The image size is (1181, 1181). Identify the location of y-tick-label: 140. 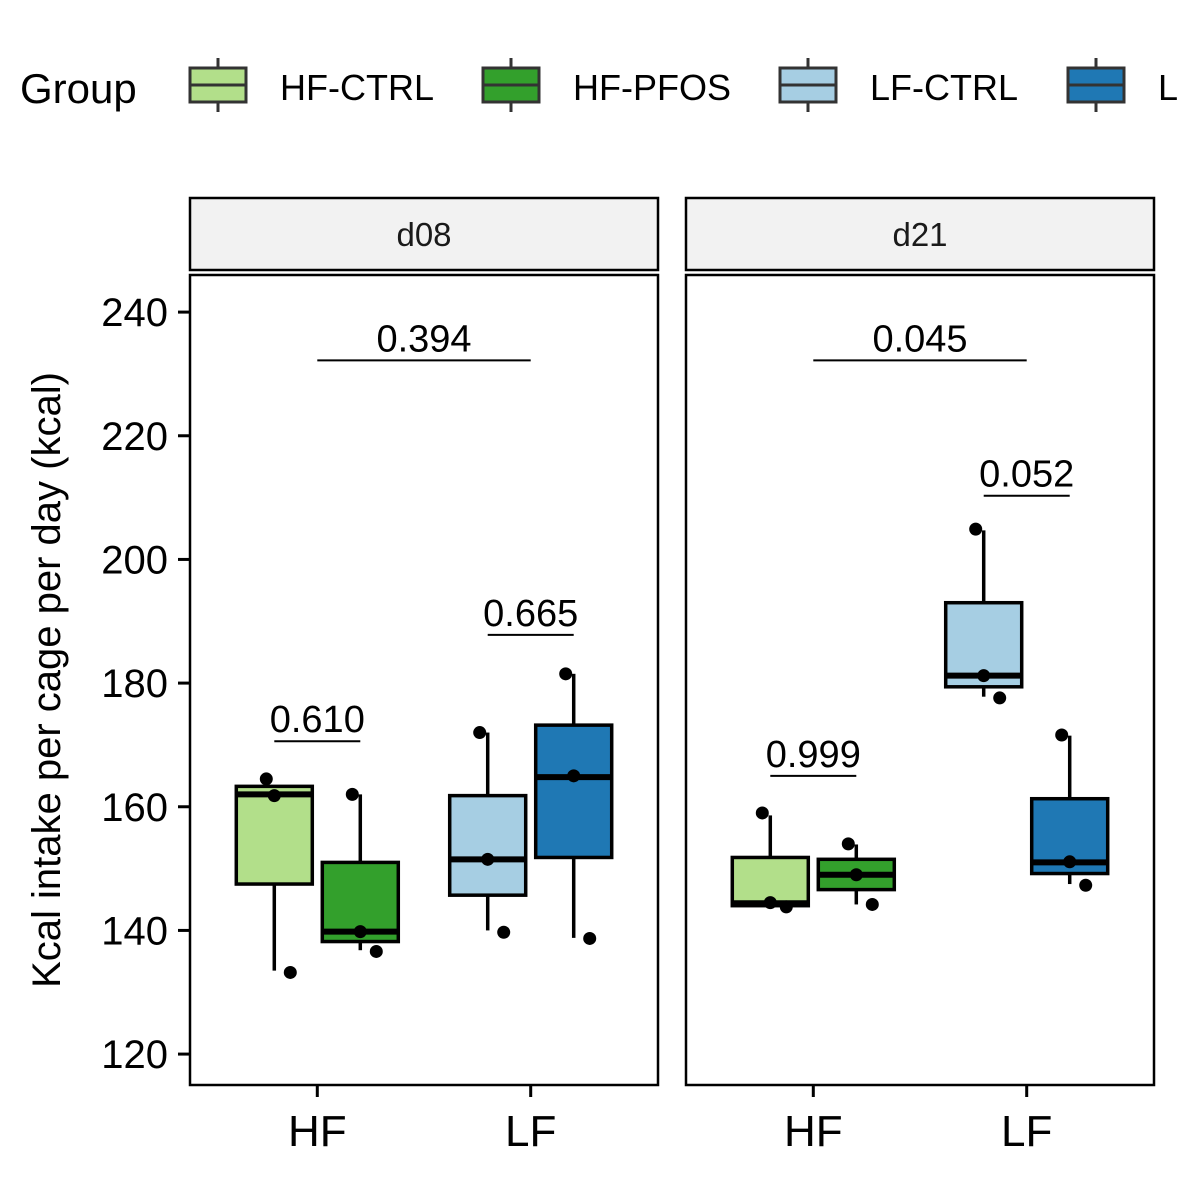
(134, 931).